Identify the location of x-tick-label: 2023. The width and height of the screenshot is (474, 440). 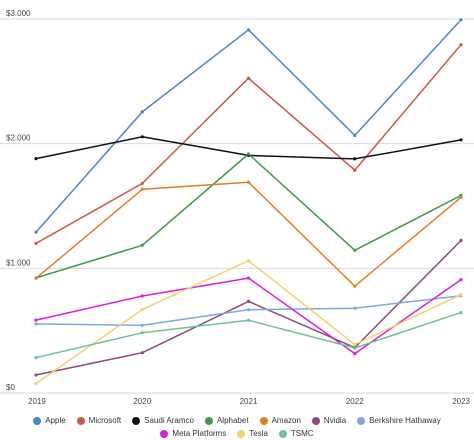
(461, 401).